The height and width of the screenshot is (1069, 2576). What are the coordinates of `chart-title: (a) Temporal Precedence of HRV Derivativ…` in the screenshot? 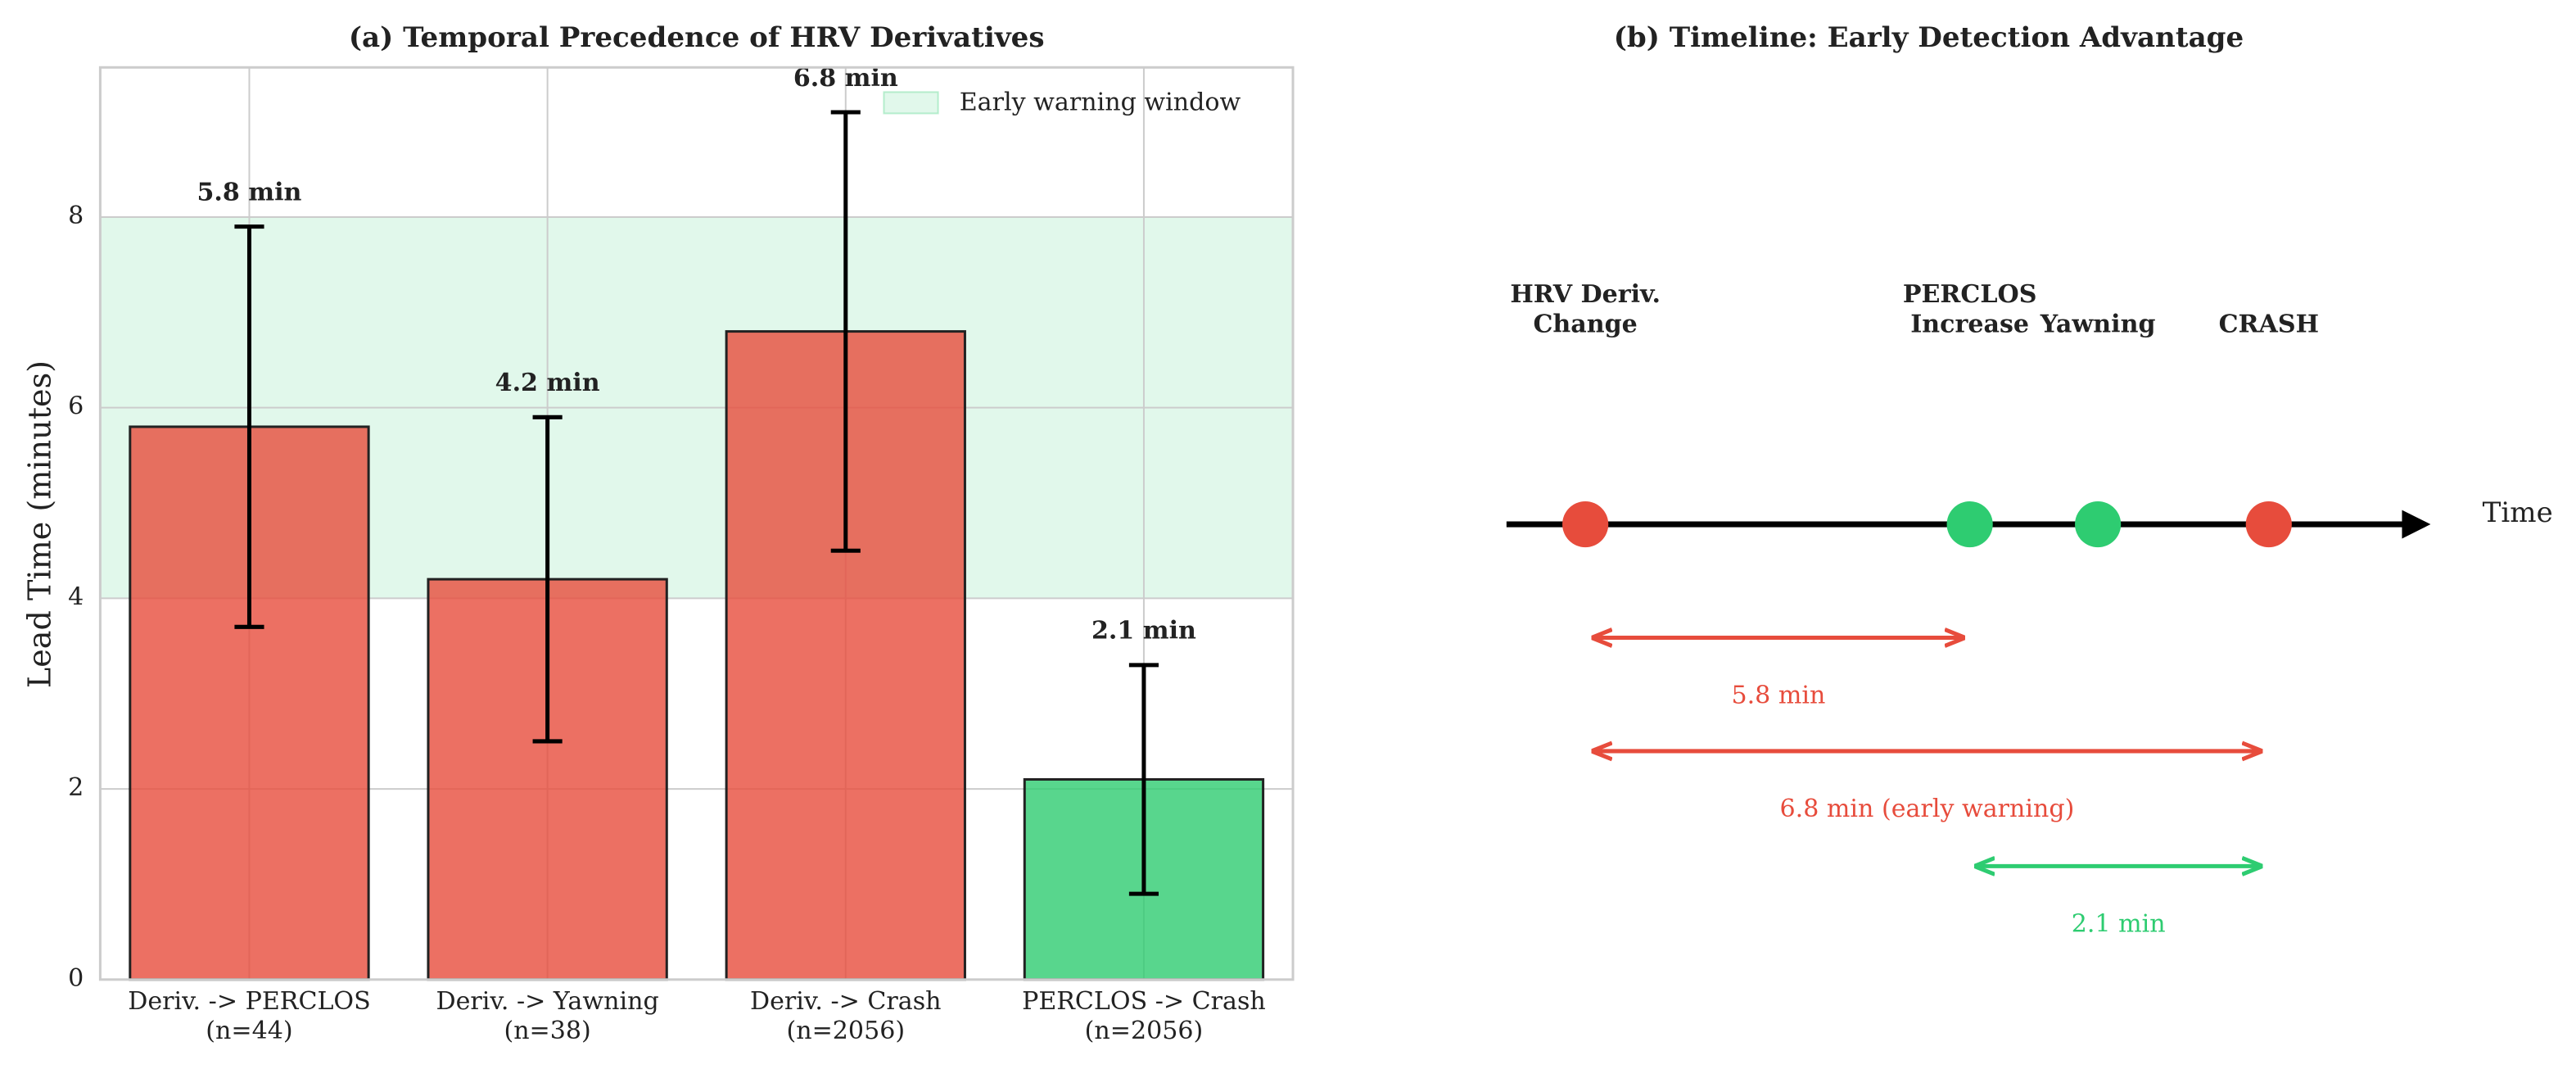 It's located at (697, 37).